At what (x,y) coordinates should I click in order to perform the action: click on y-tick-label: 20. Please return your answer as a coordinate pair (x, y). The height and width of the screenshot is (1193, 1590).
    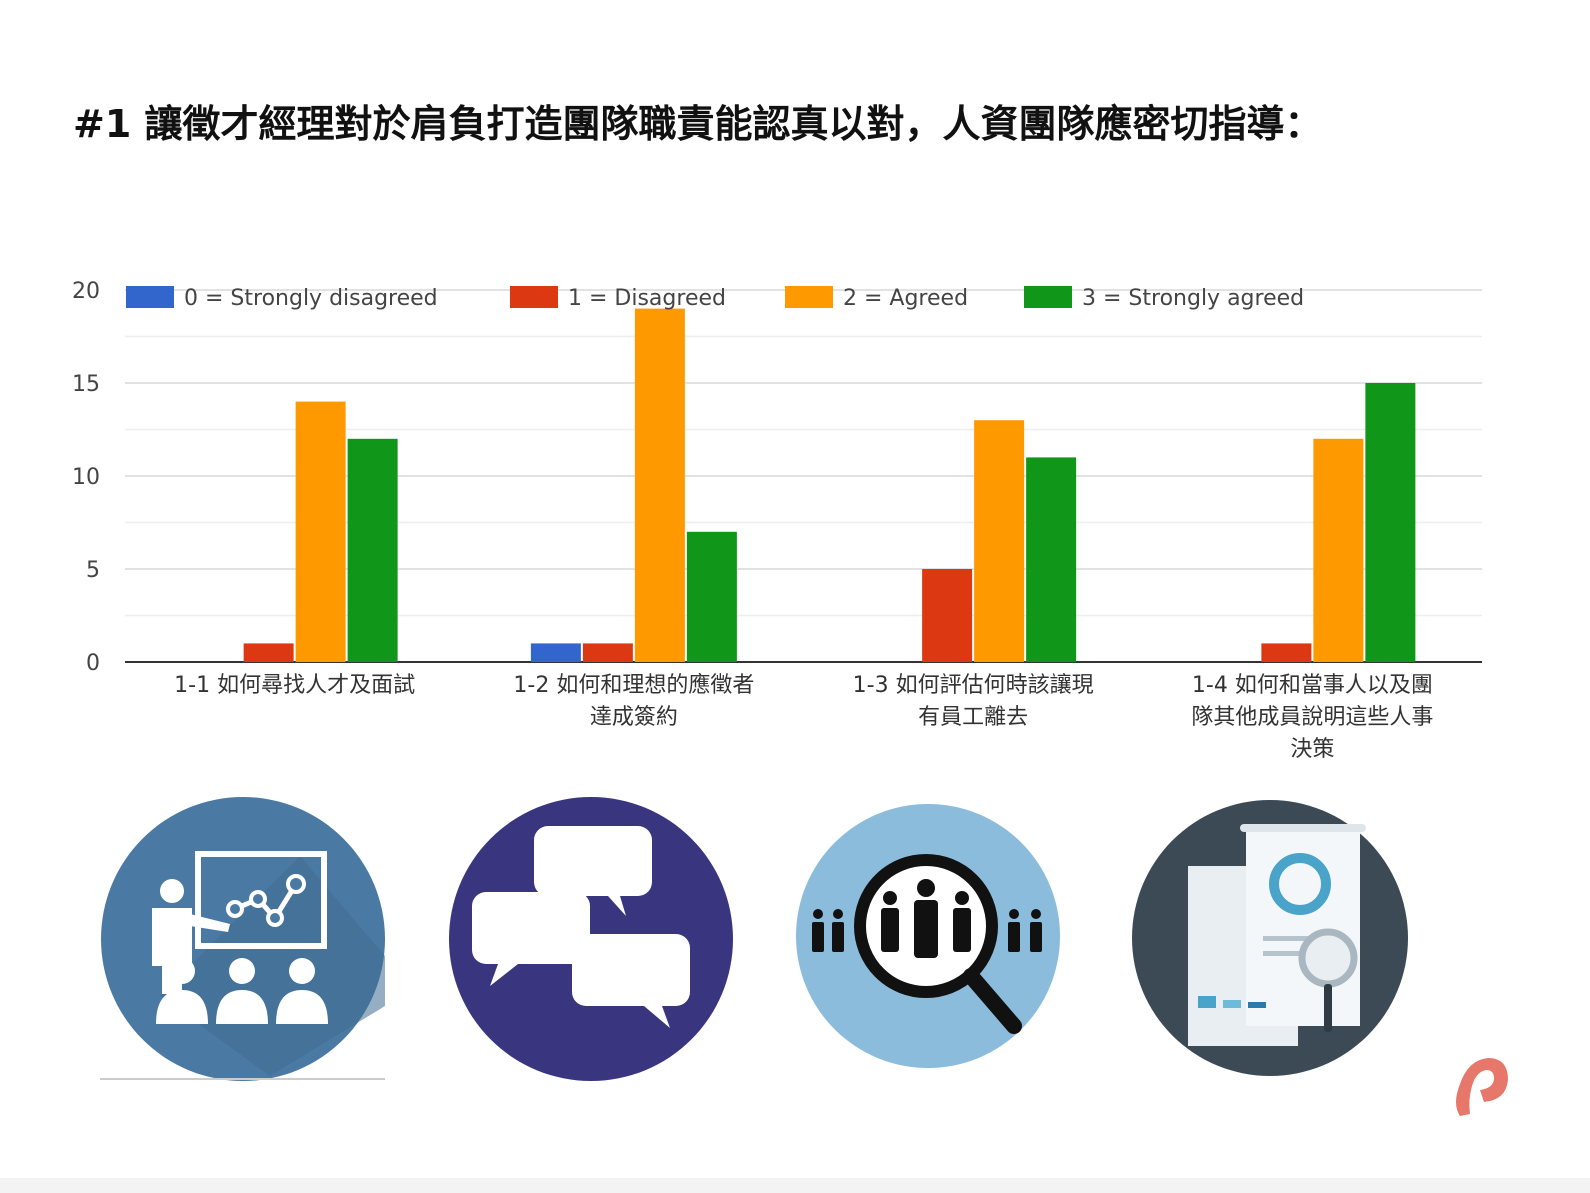
    Looking at the image, I should click on (86, 291).